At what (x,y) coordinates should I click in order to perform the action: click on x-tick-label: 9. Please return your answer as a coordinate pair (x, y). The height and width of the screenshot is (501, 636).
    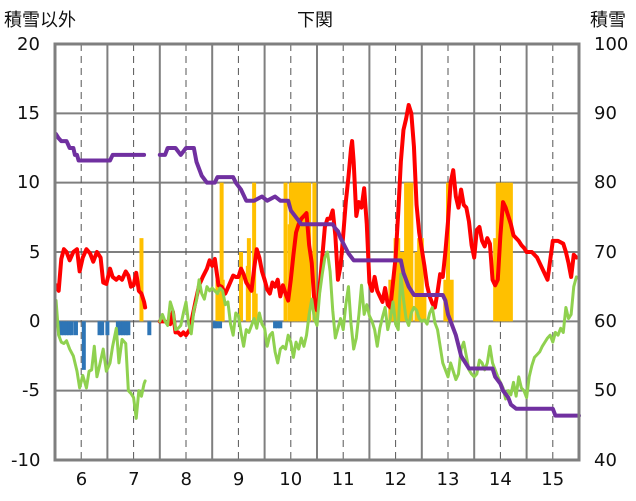
    Looking at the image, I should click on (238, 479).